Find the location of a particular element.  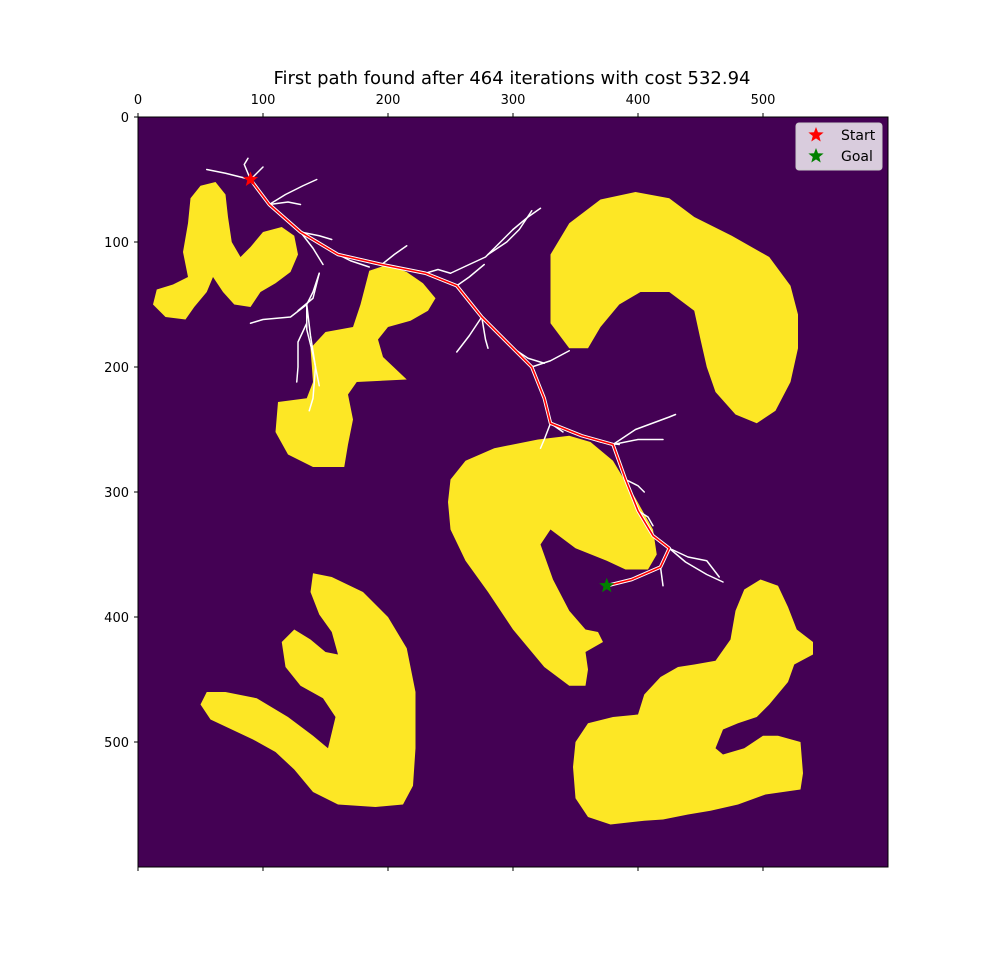

y-tick-label: 0 is located at coordinates (125, 118).